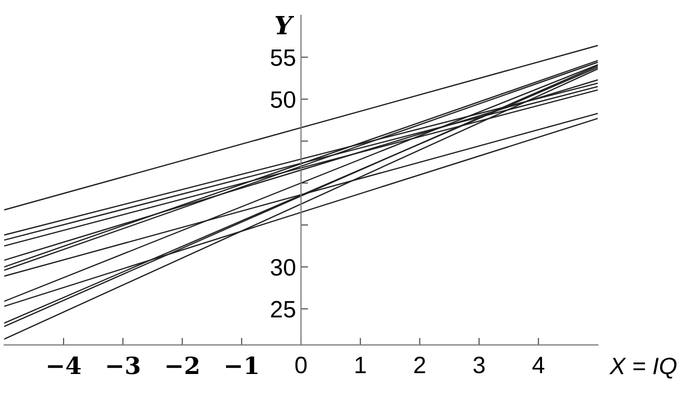  Describe the element at coordinates (479, 365) in the screenshot. I see `x-tick-label: 3` at that location.